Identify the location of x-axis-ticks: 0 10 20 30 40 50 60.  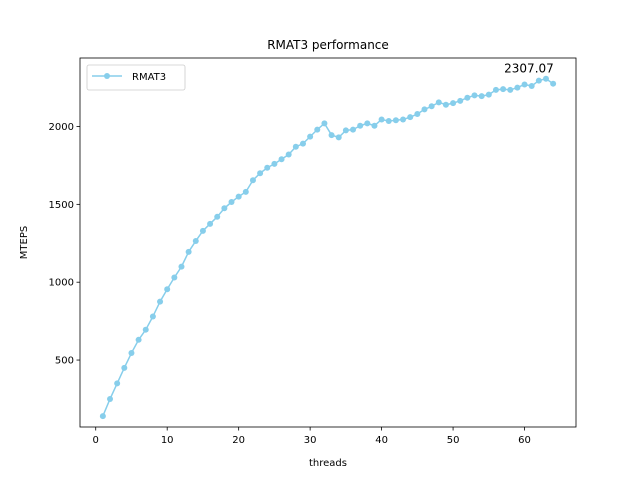
(312, 436).